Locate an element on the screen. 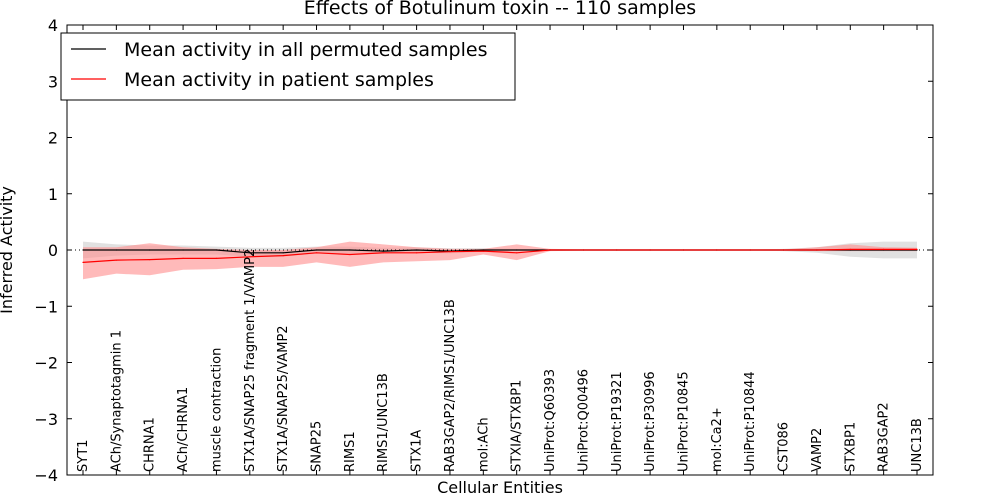  x-category-label-2: CHRNA1 is located at coordinates (150, 444).